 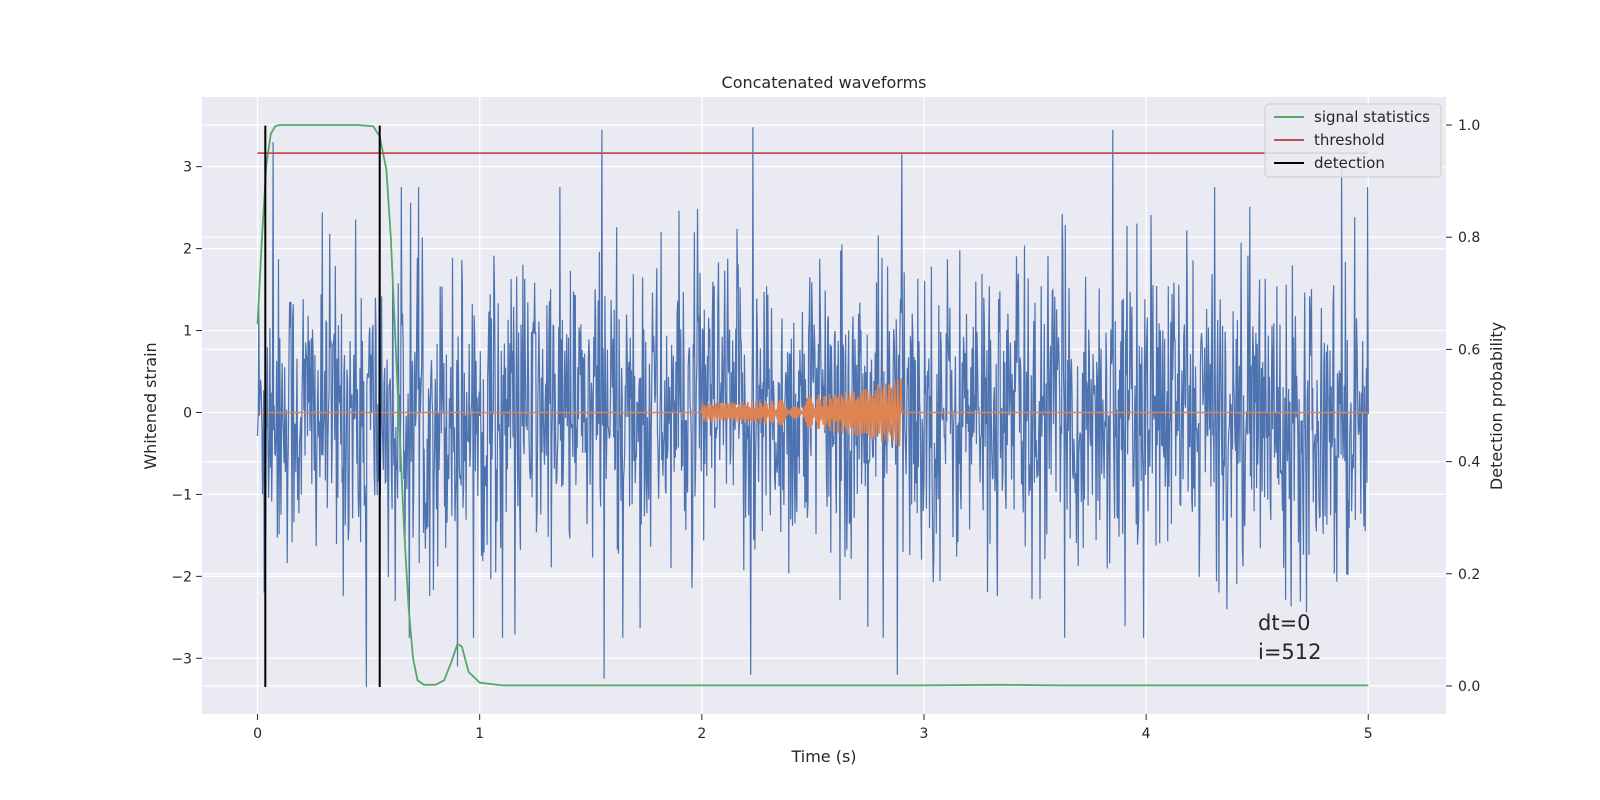 I want to click on y-tick-label-right: 0.8, so click(x=1469, y=238).